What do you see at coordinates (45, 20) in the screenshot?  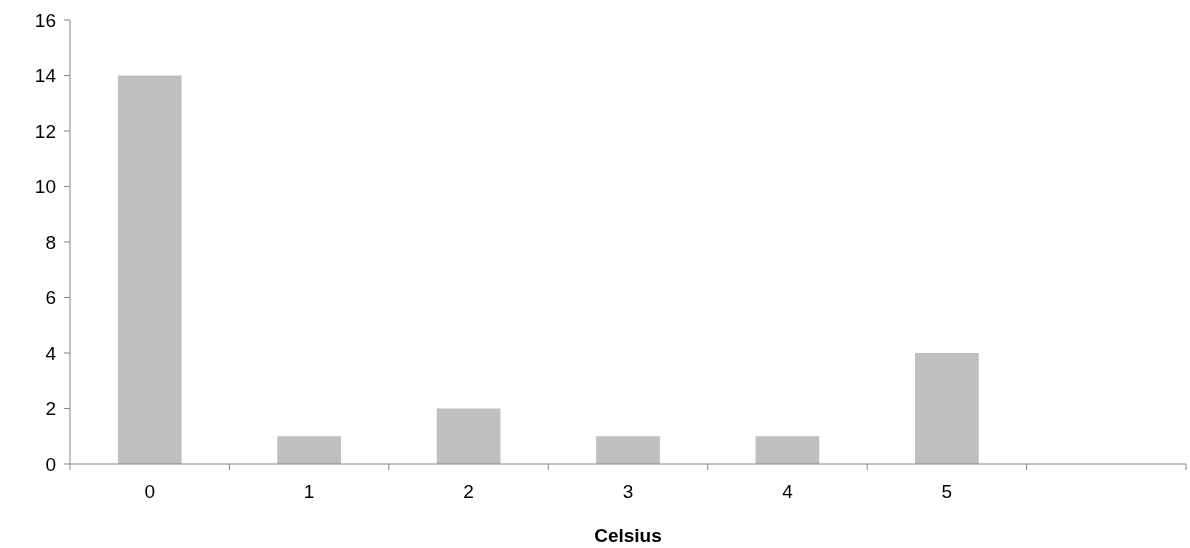 I see `y-tick-label: 16` at bounding box center [45, 20].